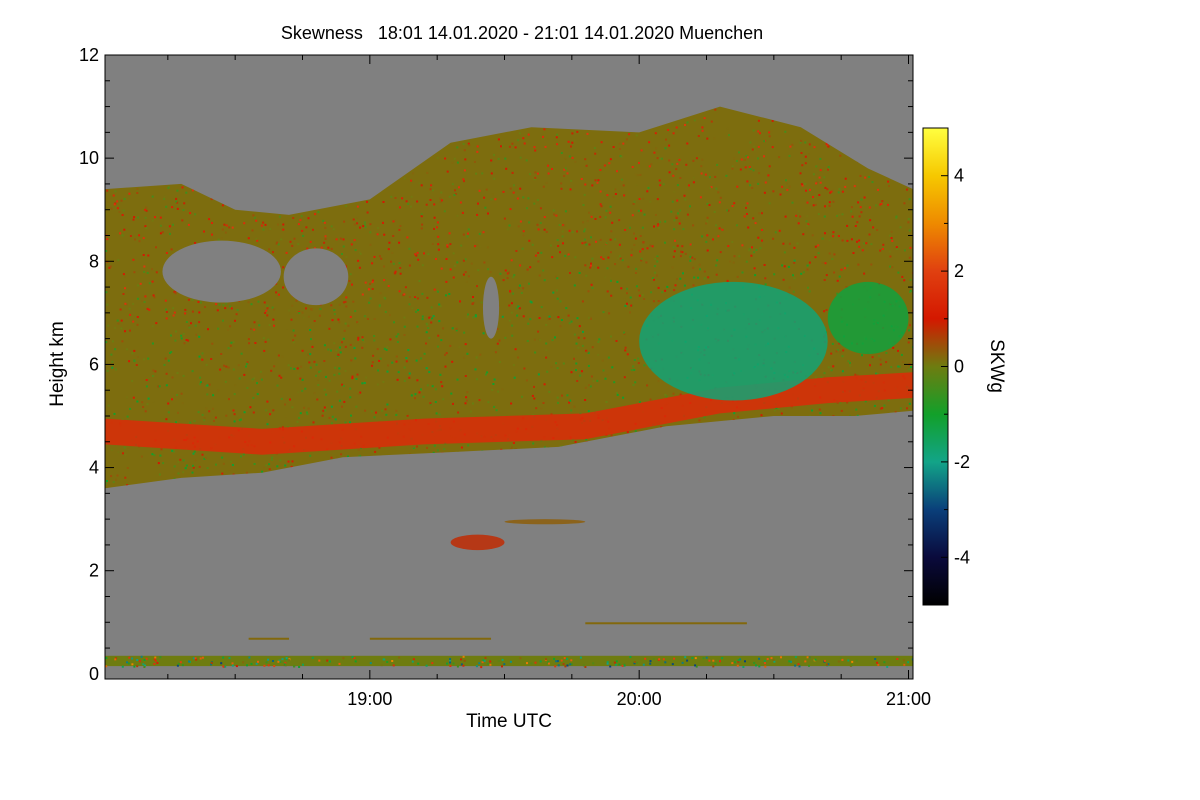 The width and height of the screenshot is (1200, 800). Describe the element at coordinates (666, 623) in the screenshot. I see `thin-layer` at that location.